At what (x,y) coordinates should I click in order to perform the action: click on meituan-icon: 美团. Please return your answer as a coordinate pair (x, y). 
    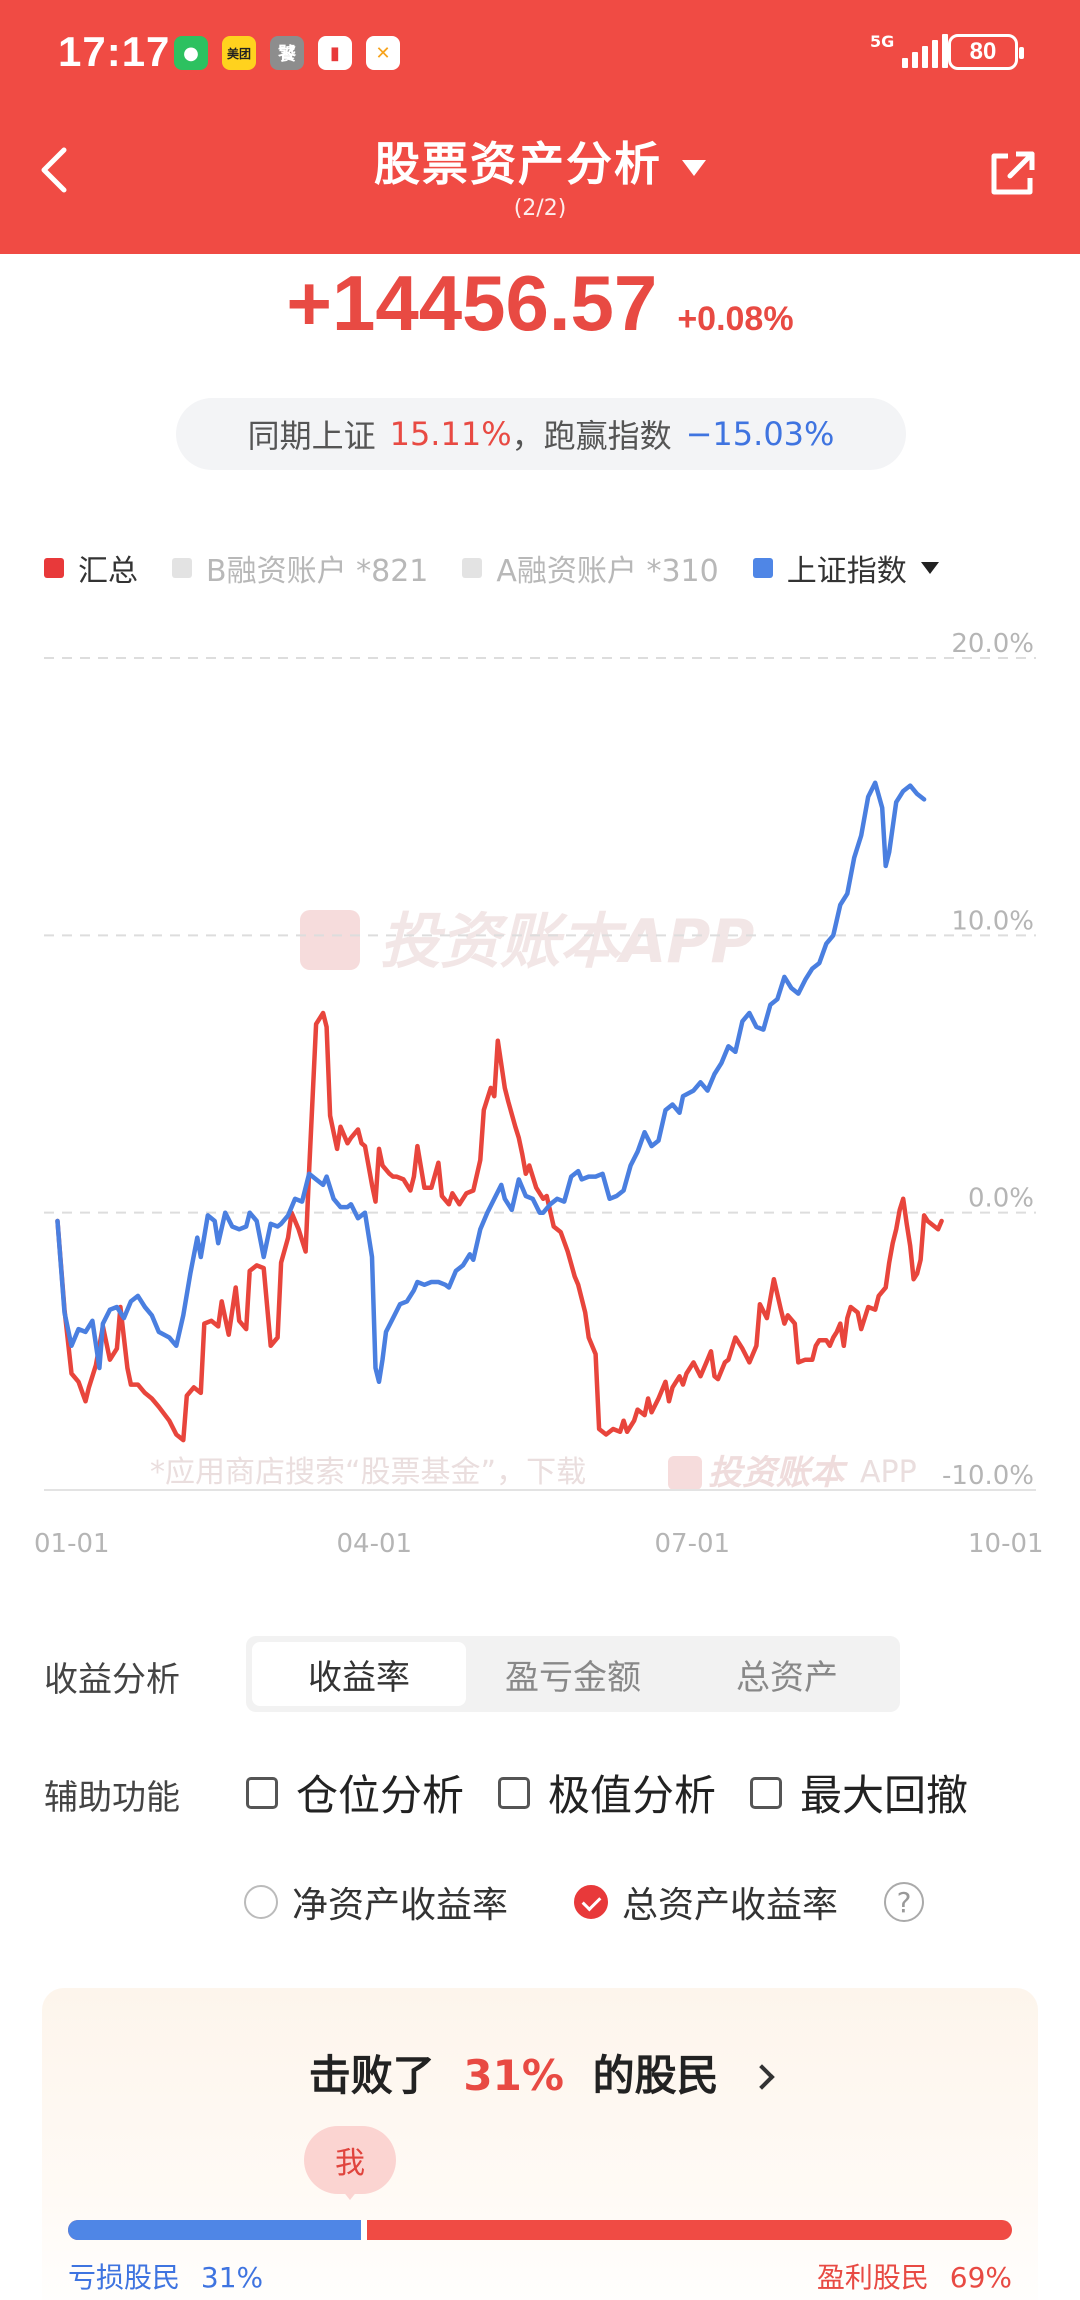
    Looking at the image, I should click on (239, 53).